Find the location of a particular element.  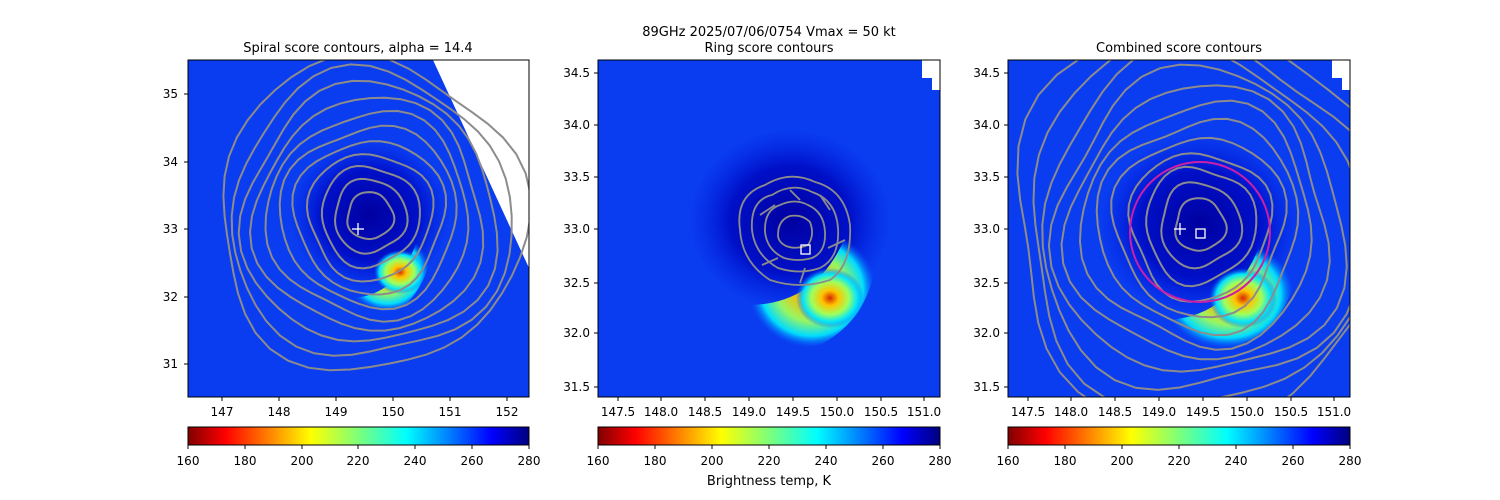

x-tick: 149 is located at coordinates (336, 408).